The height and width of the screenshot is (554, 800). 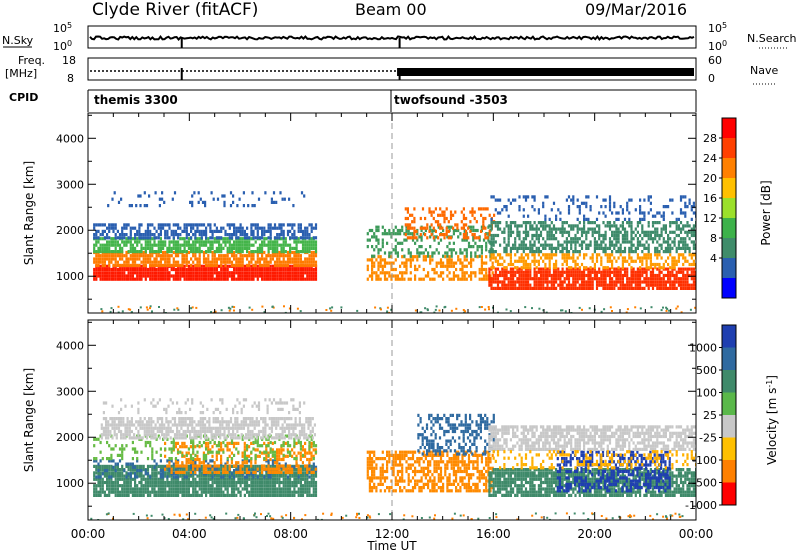 I want to click on cpid-label: CPID, so click(x=23, y=97).